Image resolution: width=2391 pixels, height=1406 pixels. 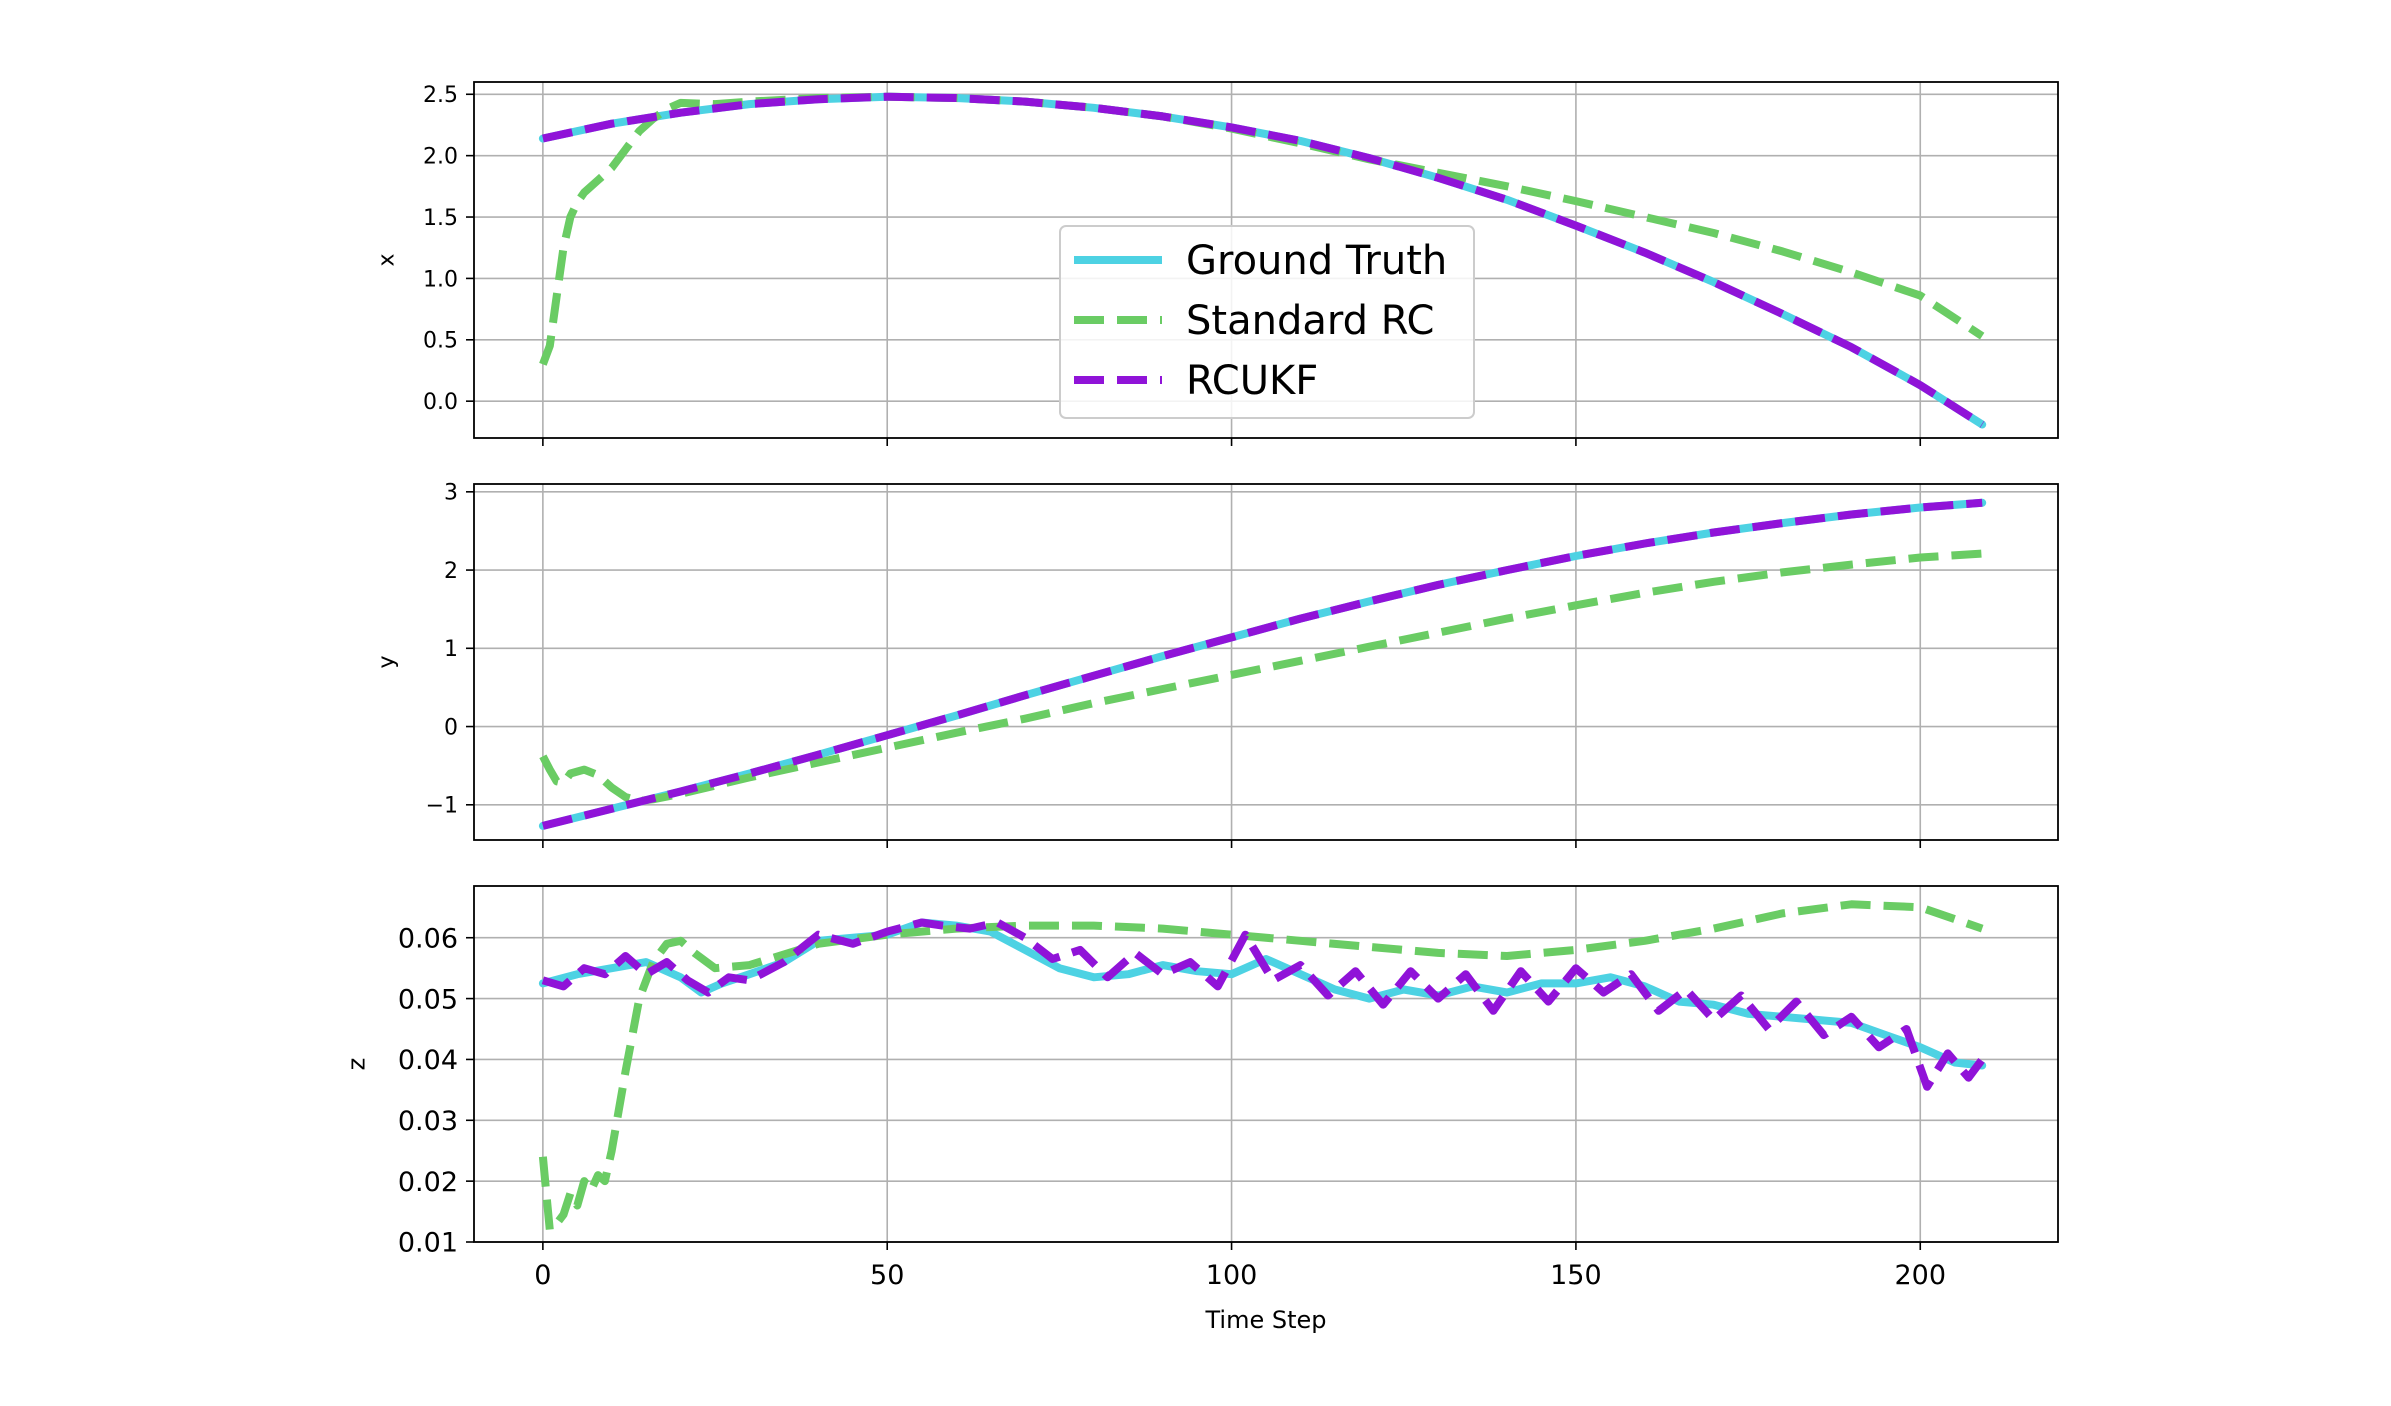 I want to click on legend-label-rcukf: RCUKF, so click(x=1252, y=381).